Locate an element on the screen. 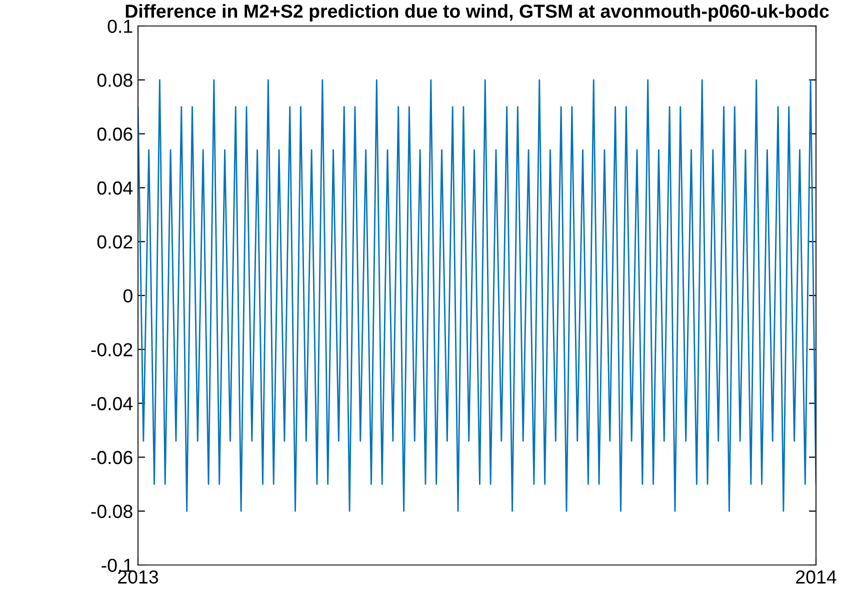 This screenshot has height=591, width=850. x-tick-label: 2013 is located at coordinates (138, 577).